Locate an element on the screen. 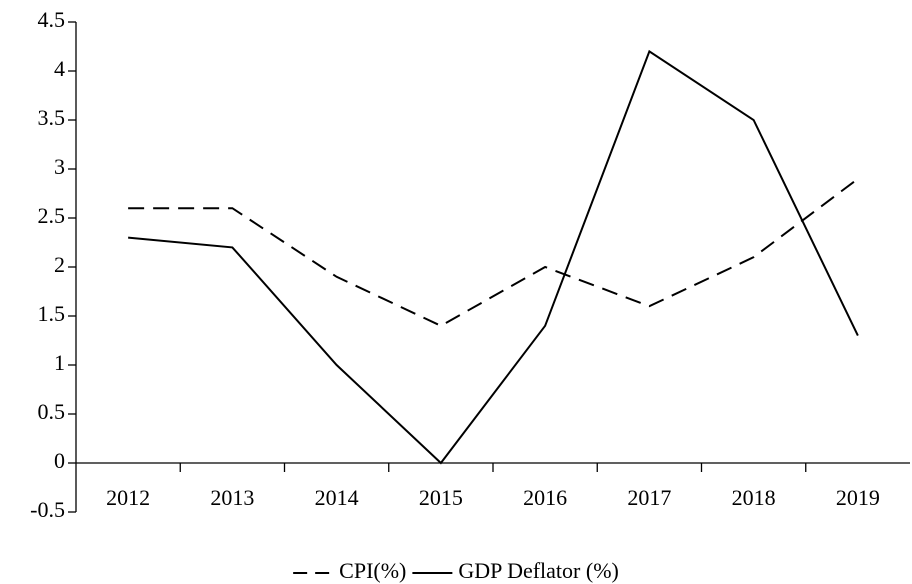  y-tick-label: 0 is located at coordinates (59, 460).